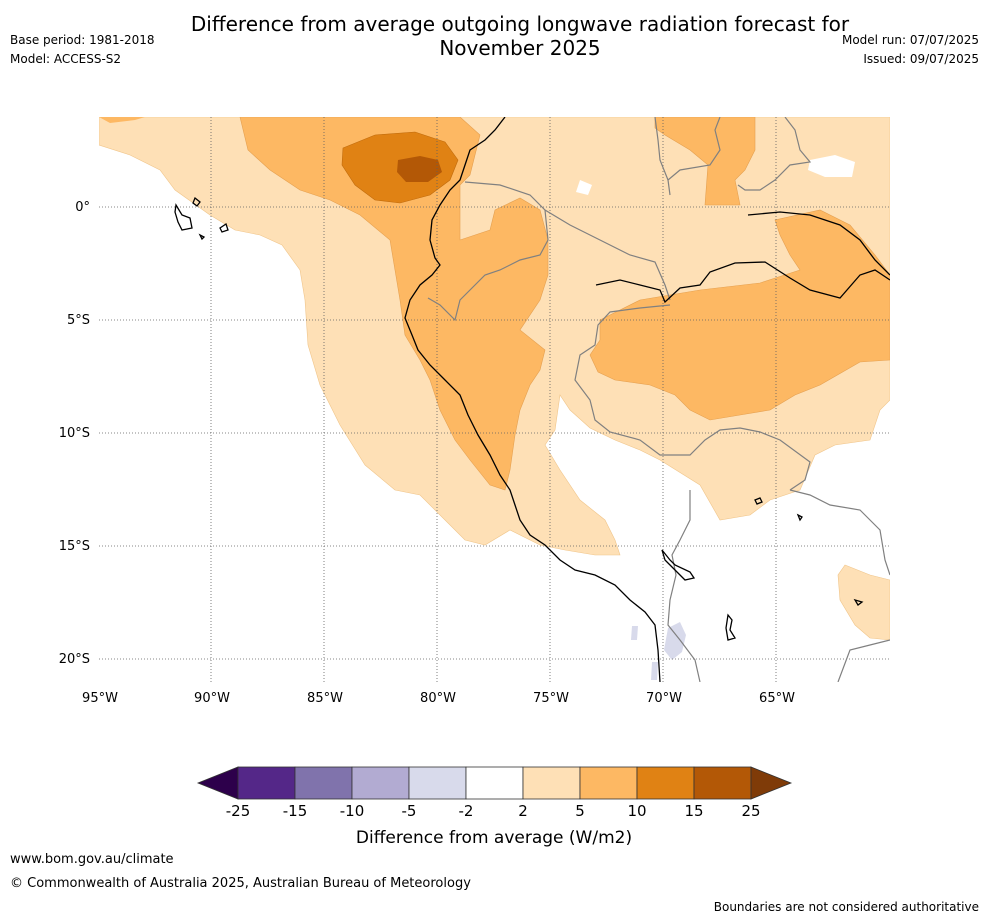  I want to click on lon-label-85w: 85°W, so click(325, 698).